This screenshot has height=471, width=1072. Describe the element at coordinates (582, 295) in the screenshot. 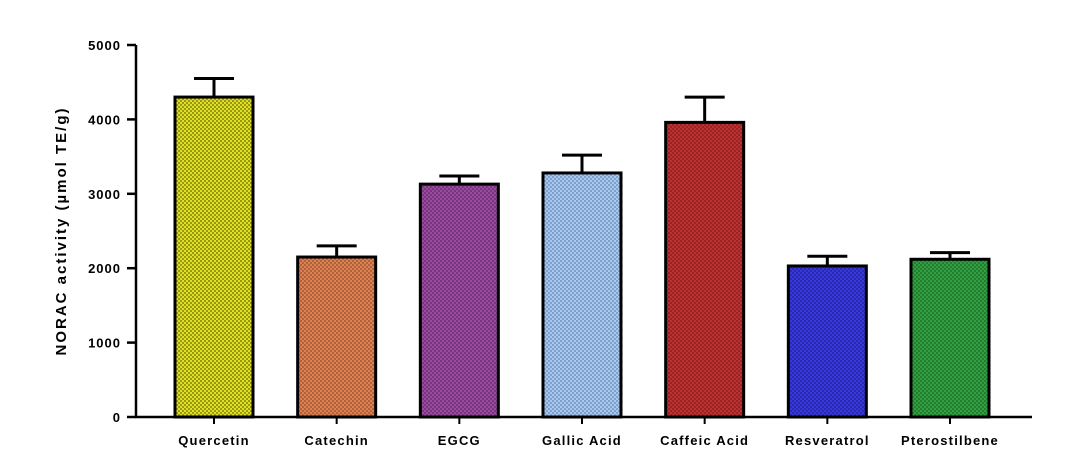

I see `bar-gallic-acid` at that location.